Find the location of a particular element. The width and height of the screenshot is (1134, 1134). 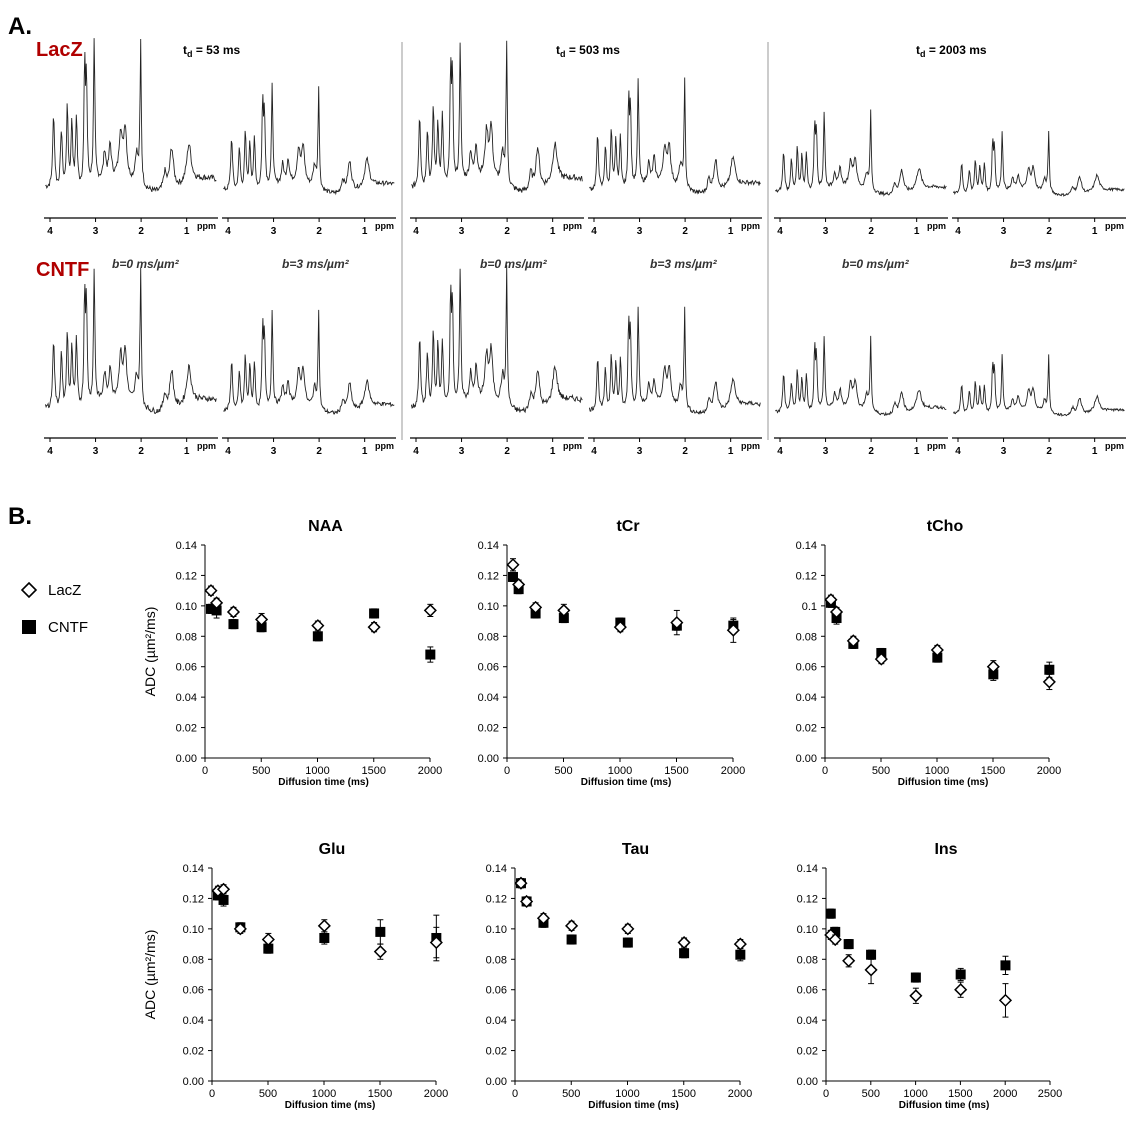

ppm-unit-label: ppm is located at coordinates (572, 446).